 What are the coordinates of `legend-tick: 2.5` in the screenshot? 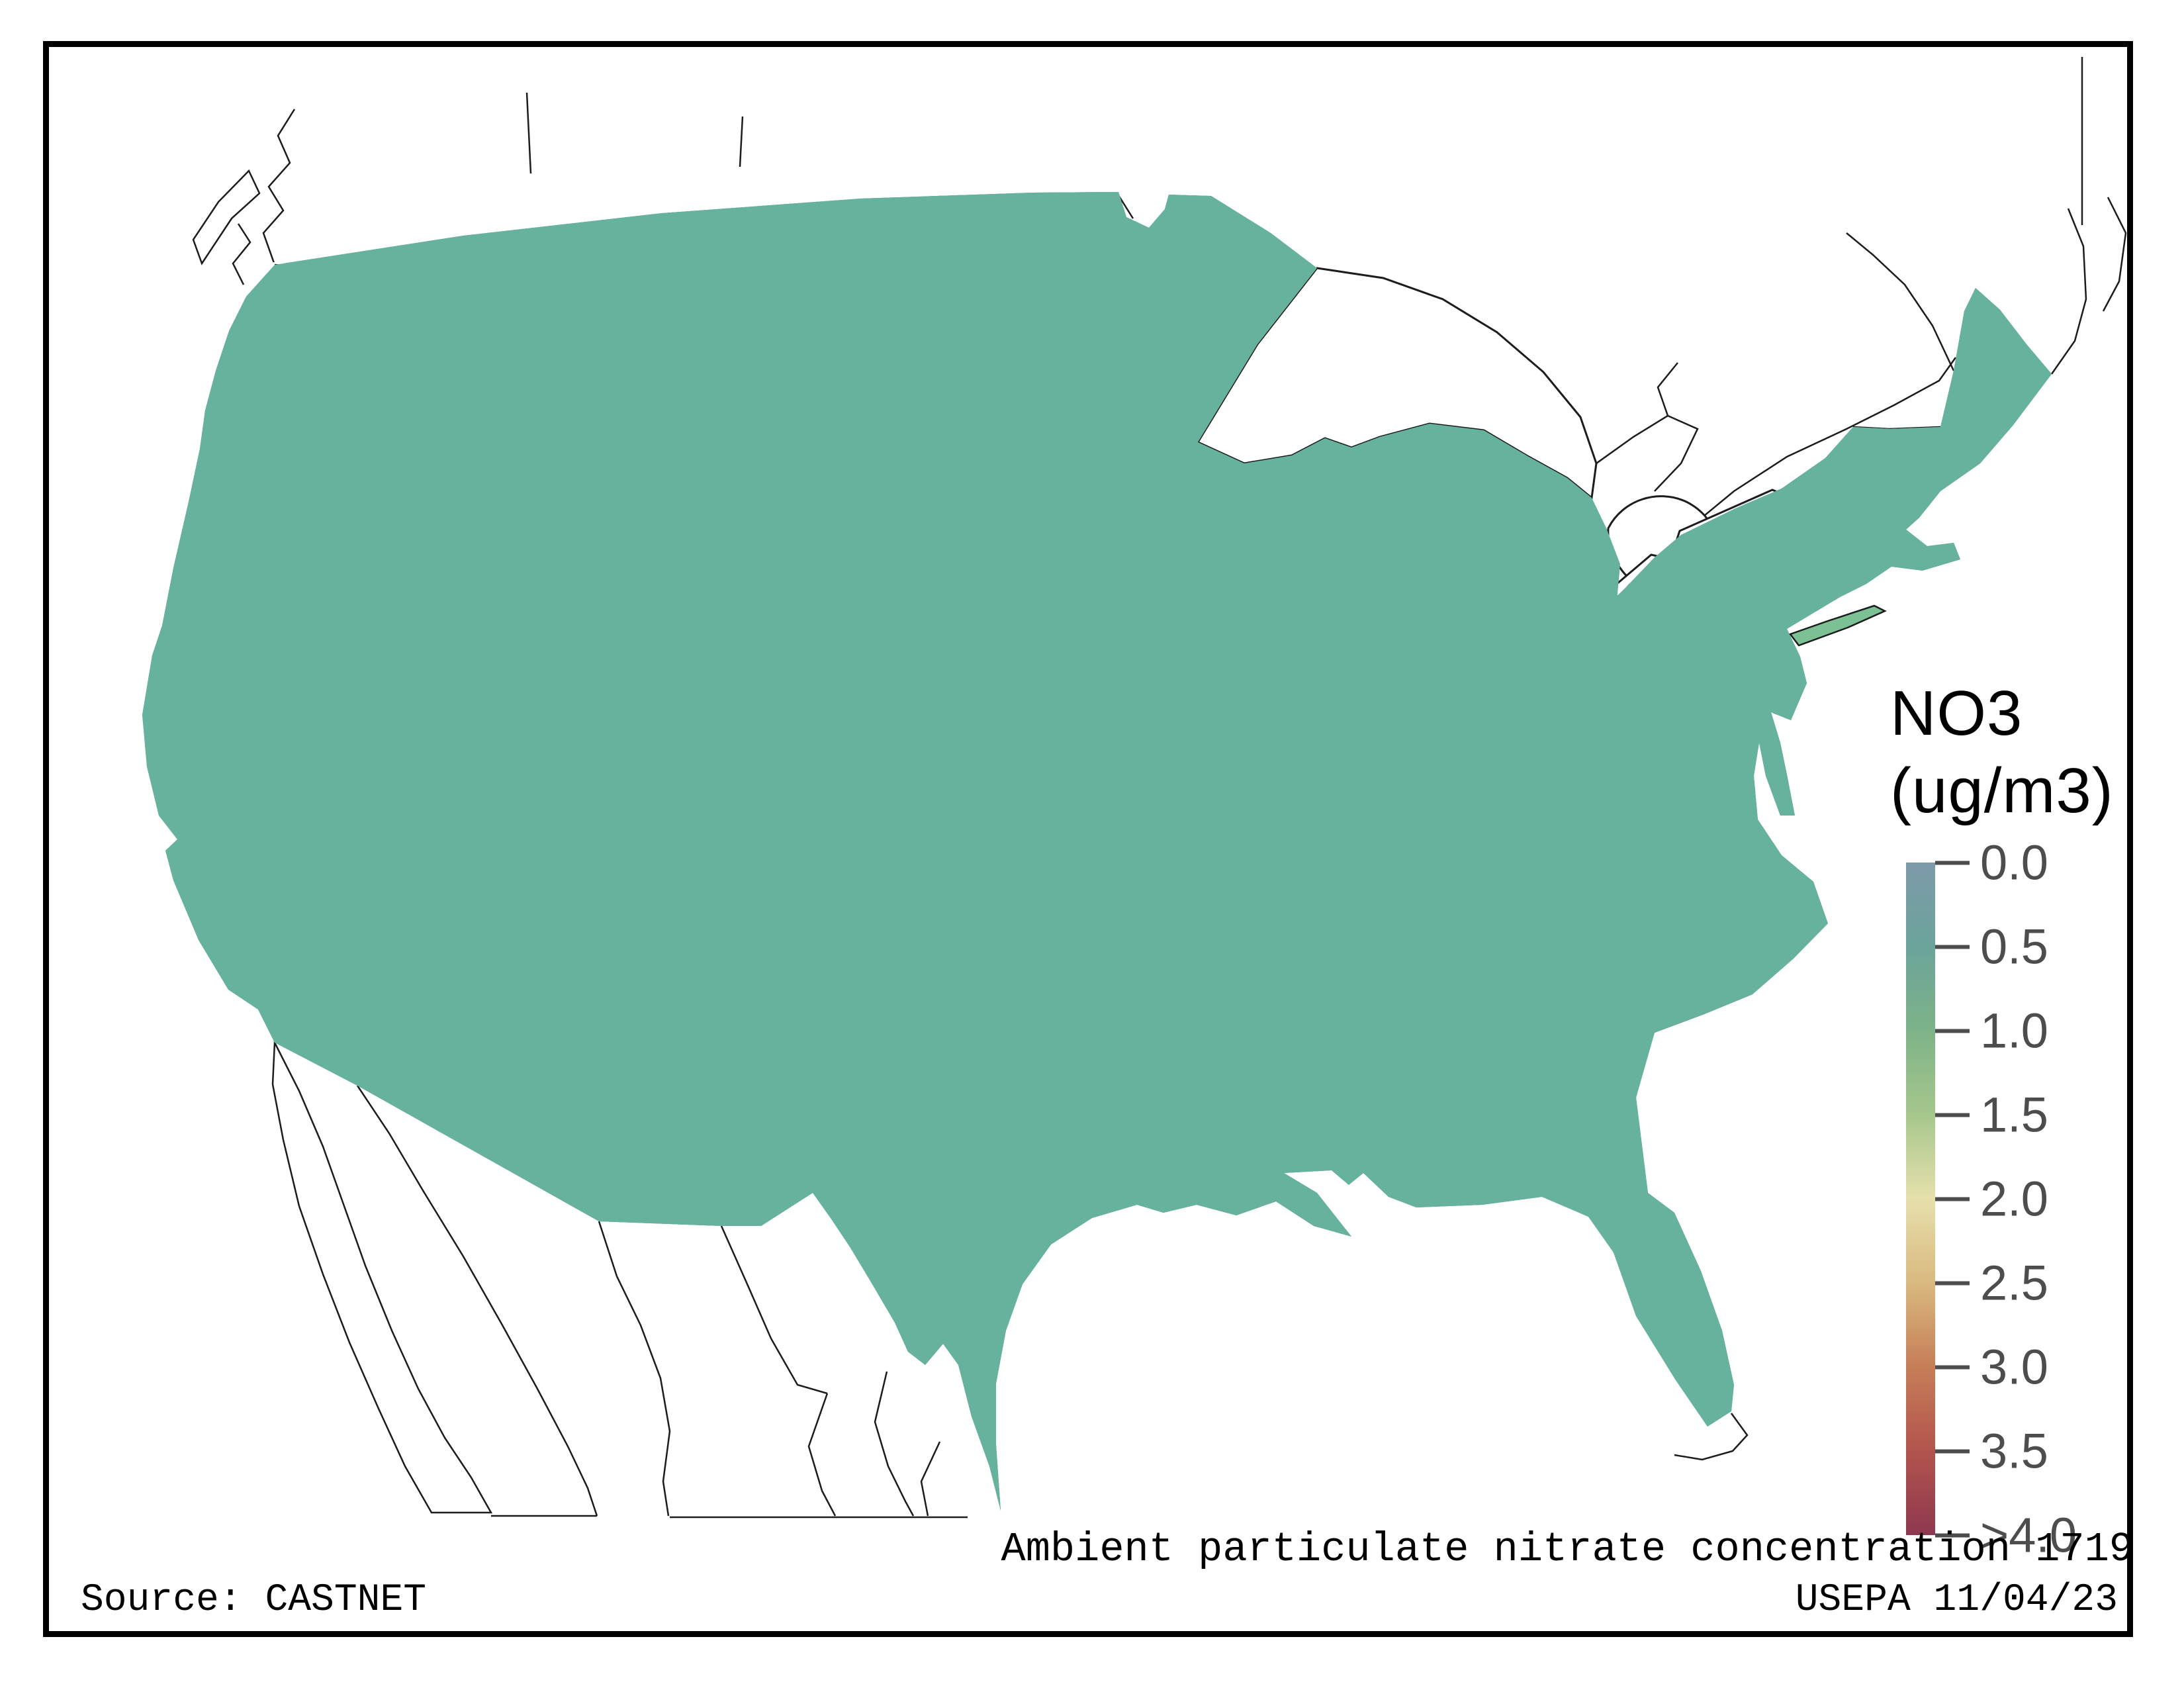 It's located at (1991, 1283).